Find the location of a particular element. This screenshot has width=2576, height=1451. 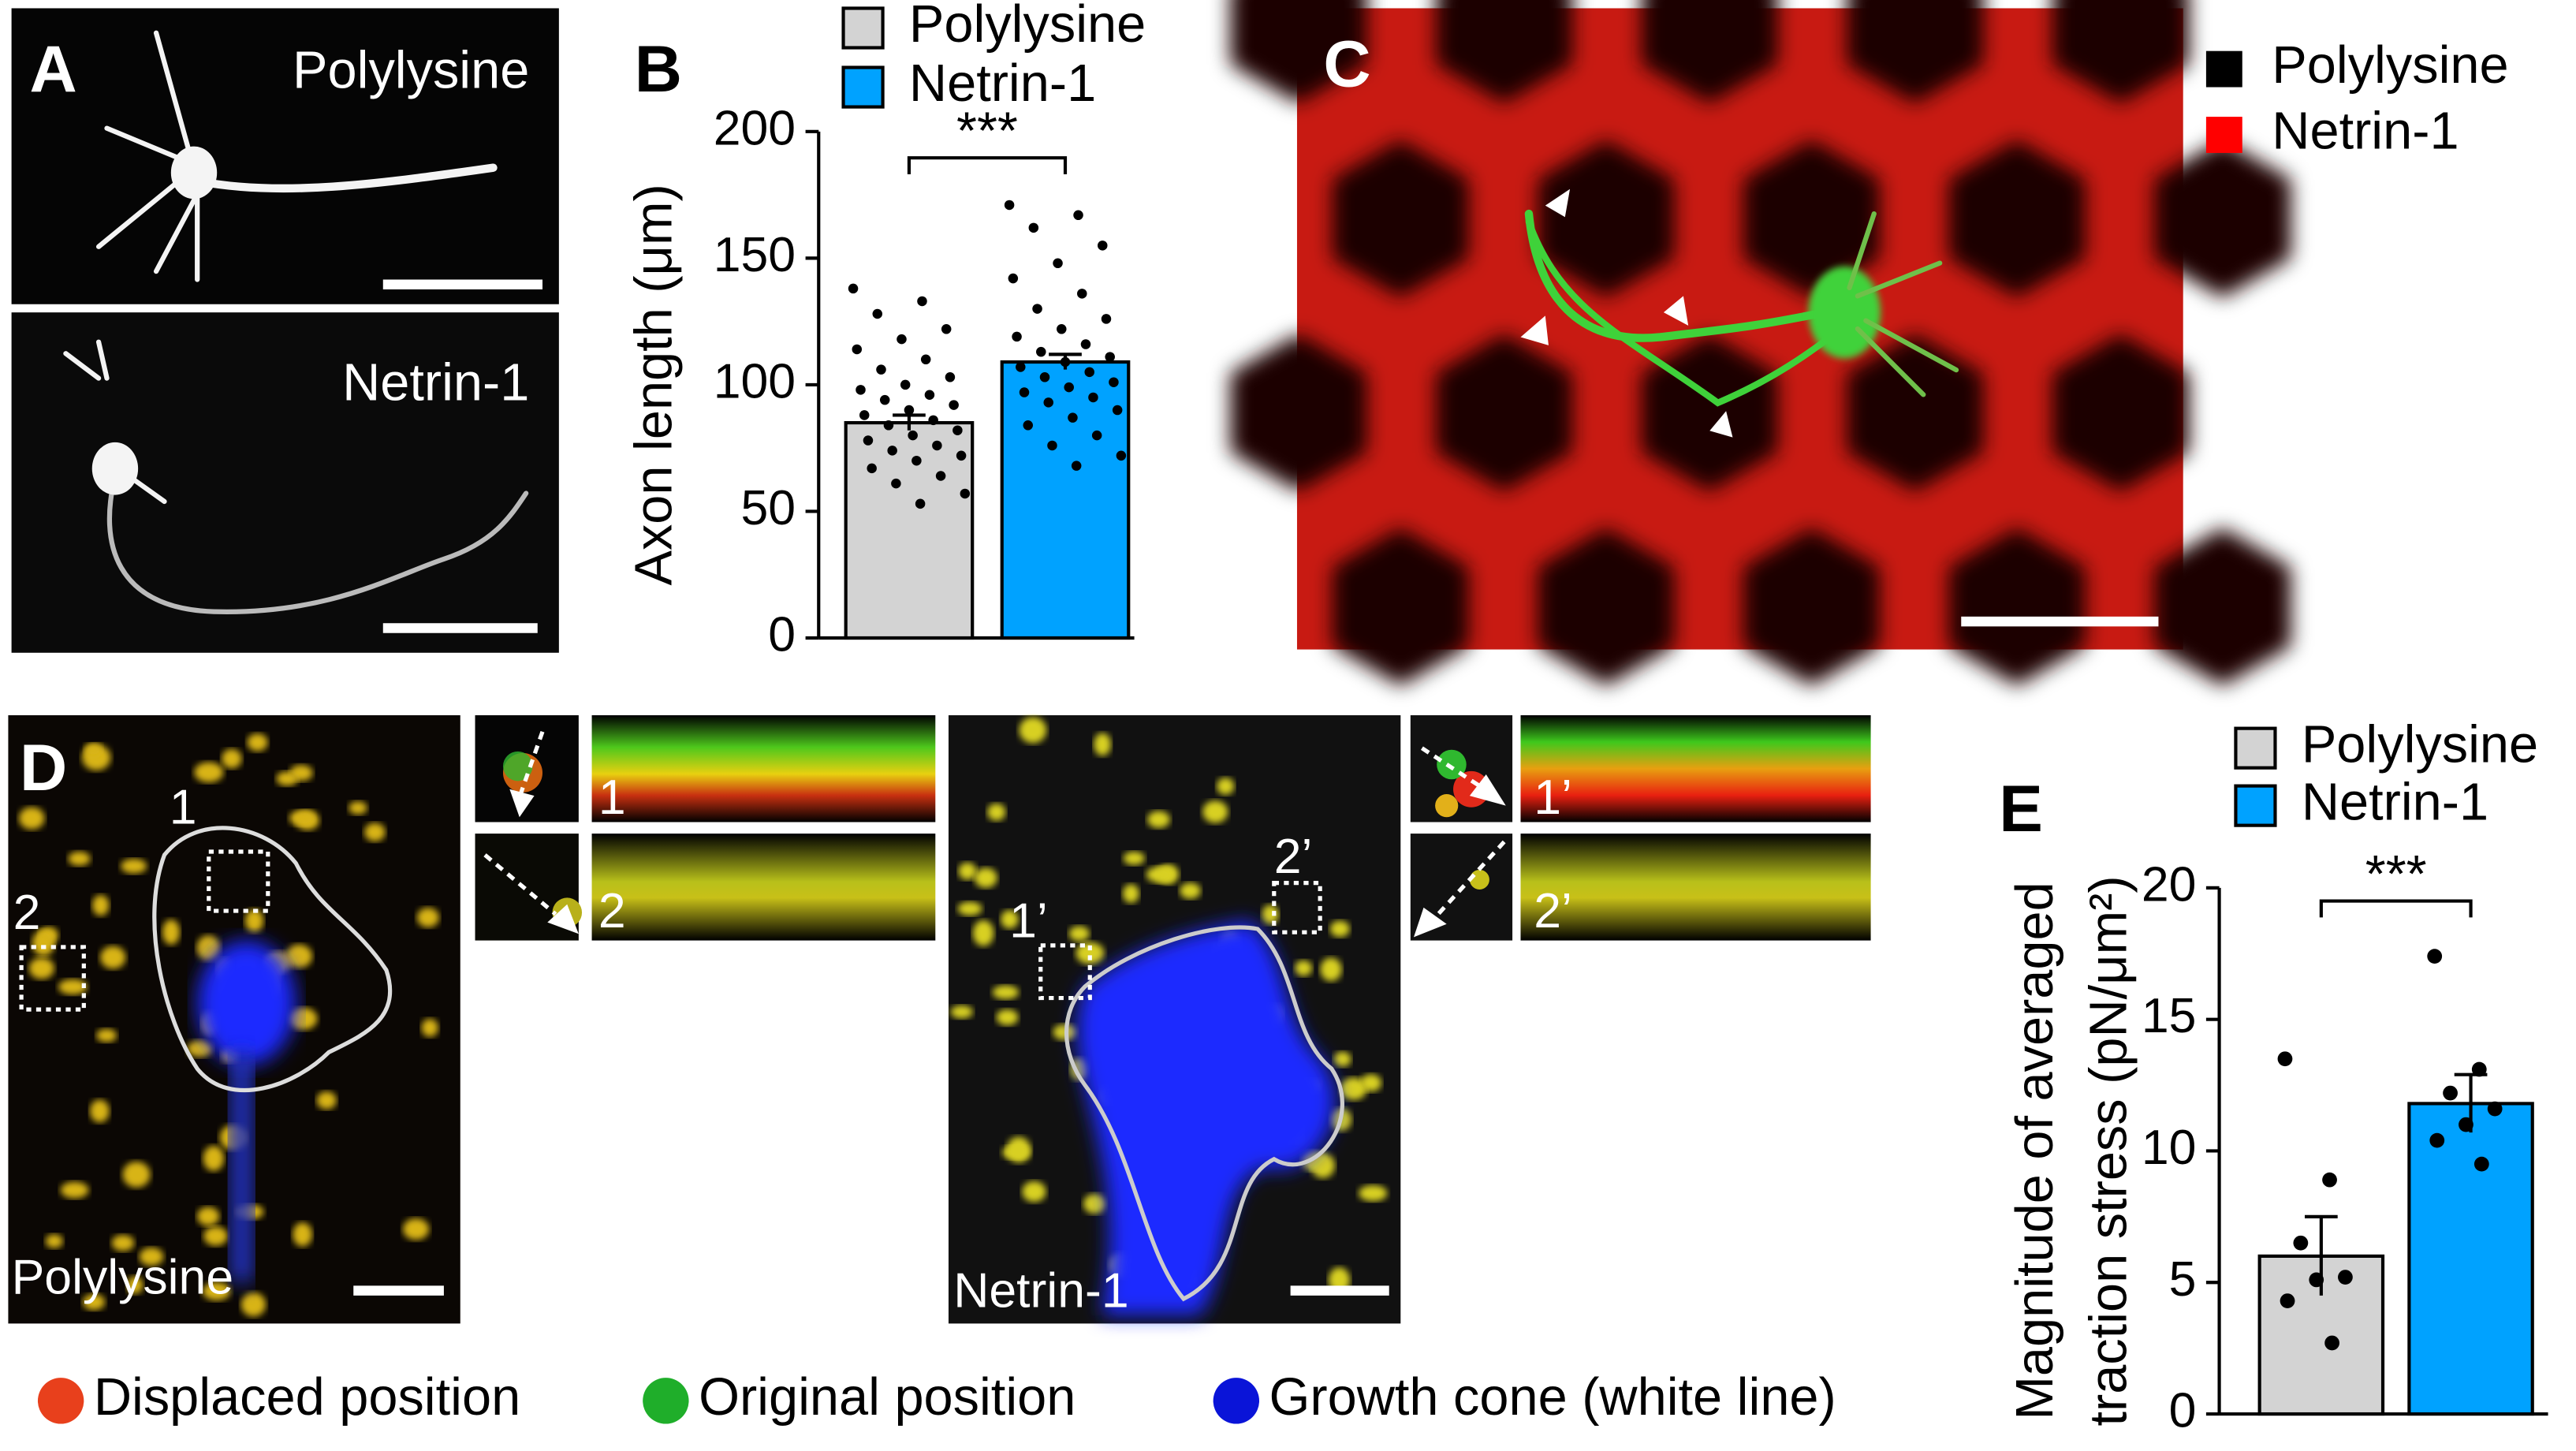

y-tick-label: 0 is located at coordinates (2183, 1410).